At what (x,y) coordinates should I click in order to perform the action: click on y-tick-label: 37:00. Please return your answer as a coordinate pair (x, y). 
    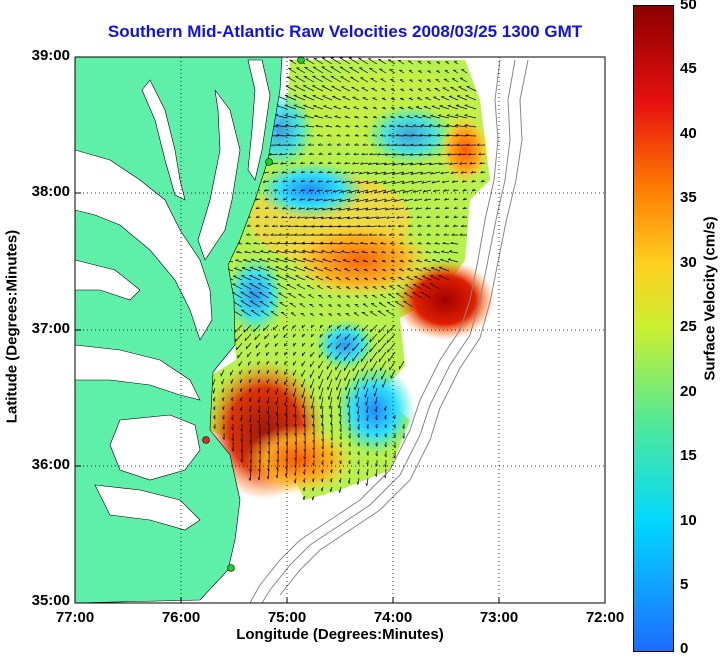
    Looking at the image, I should click on (50, 328).